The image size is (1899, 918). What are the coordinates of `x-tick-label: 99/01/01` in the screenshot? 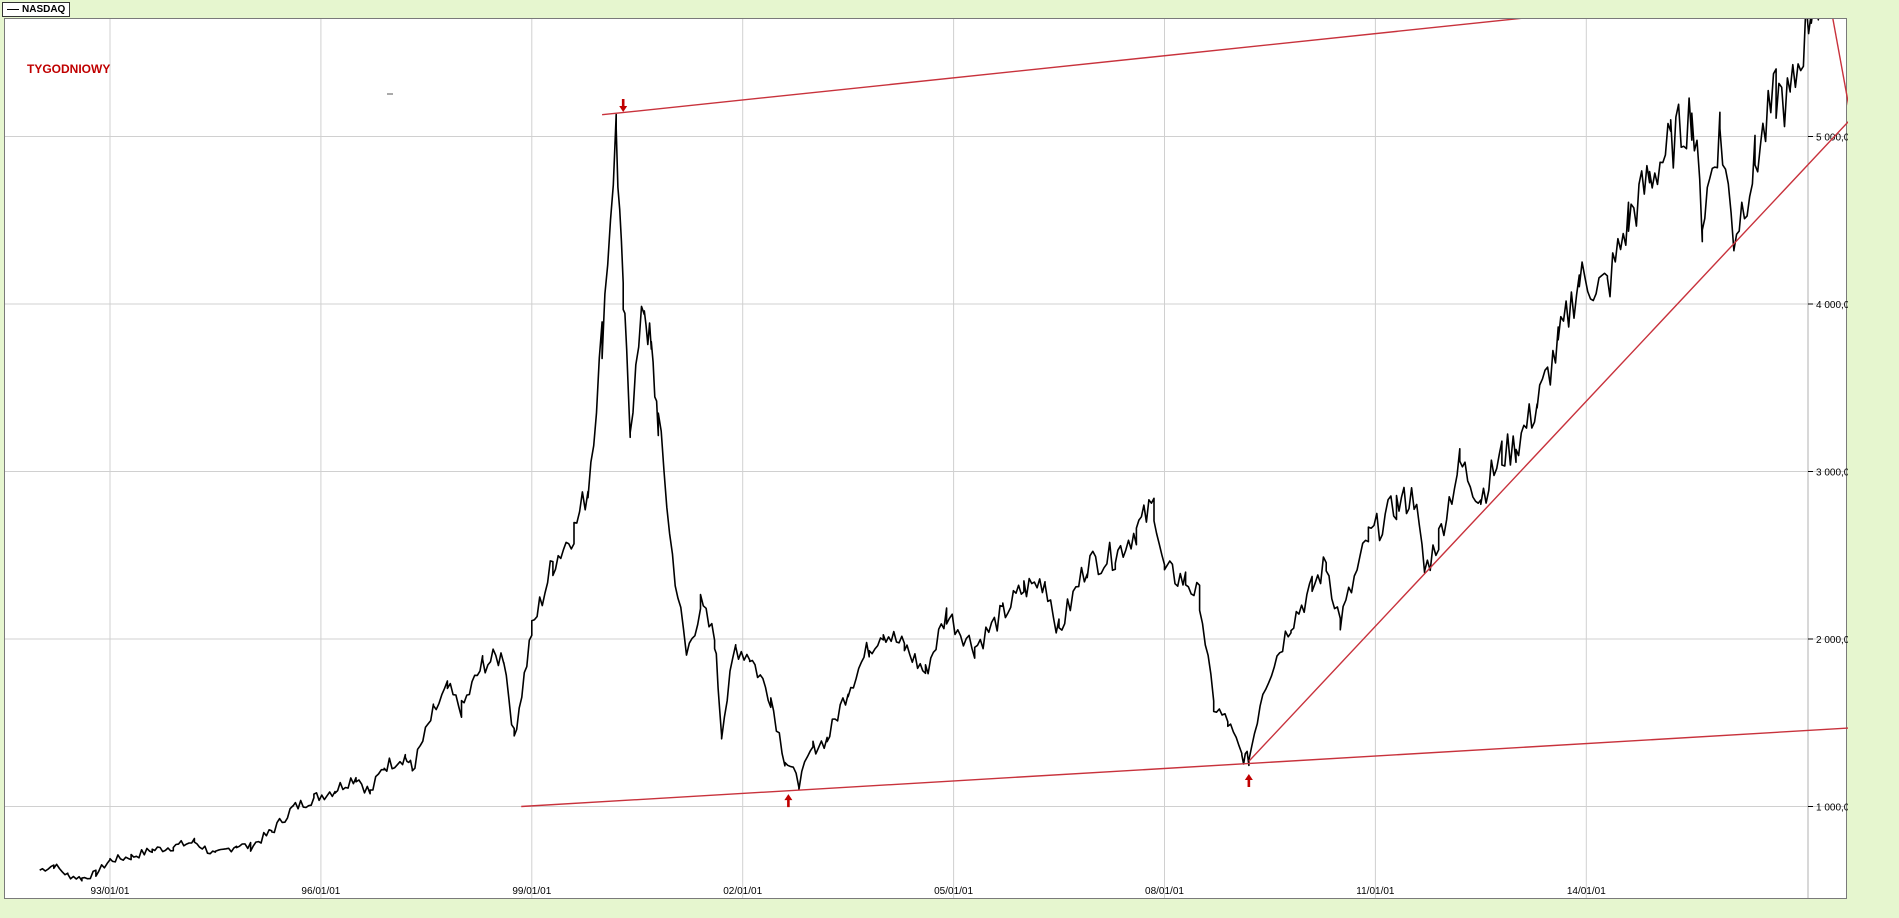 It's located at (531, 891).